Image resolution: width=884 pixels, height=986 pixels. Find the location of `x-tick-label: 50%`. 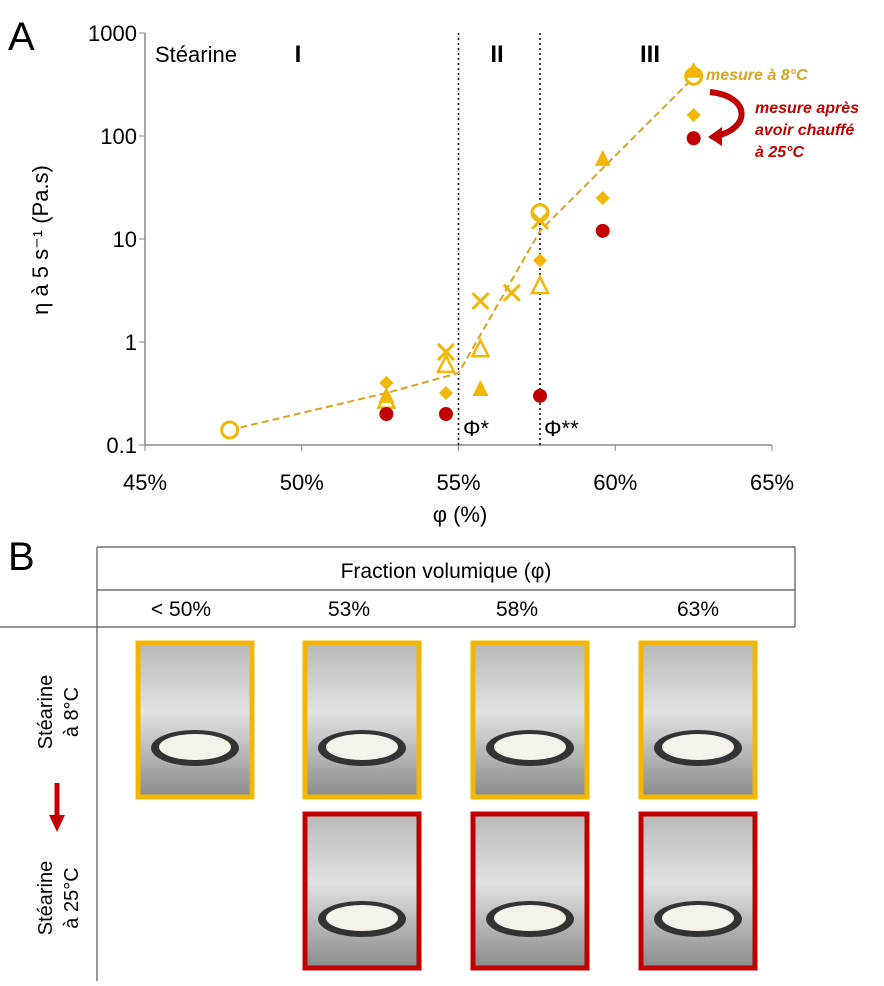

x-tick-label: 50% is located at coordinates (302, 482).